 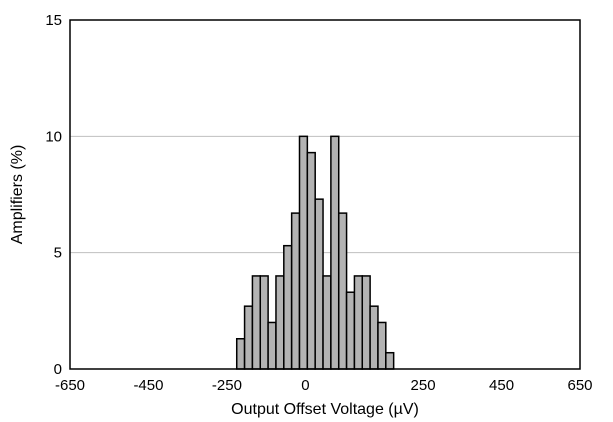 I want to click on x-tick-label: 0, so click(x=305, y=385).